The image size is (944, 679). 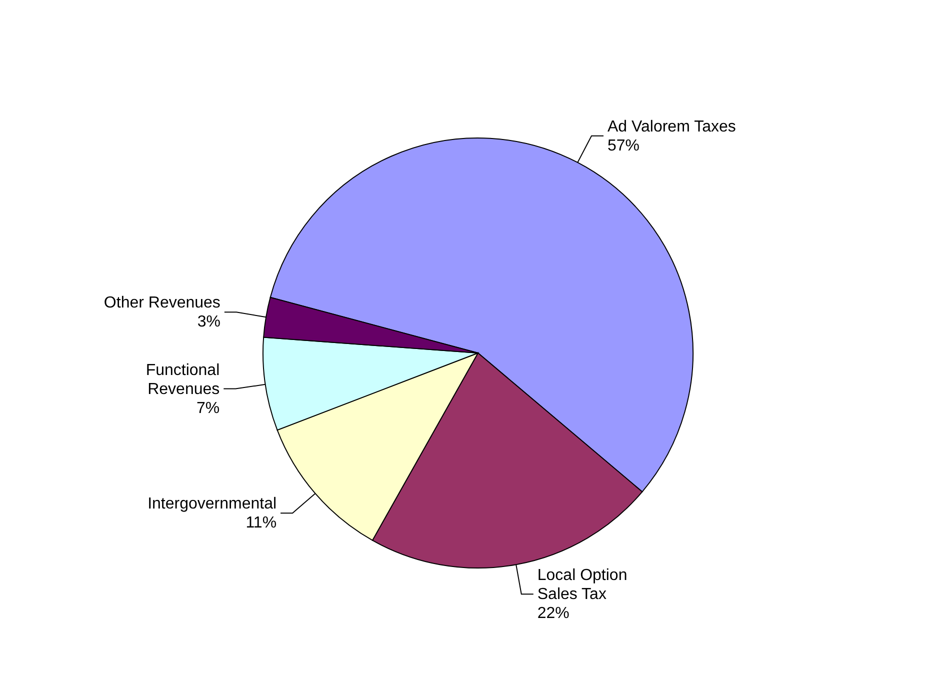 I want to click on data-label: 7%, so click(x=208, y=408).